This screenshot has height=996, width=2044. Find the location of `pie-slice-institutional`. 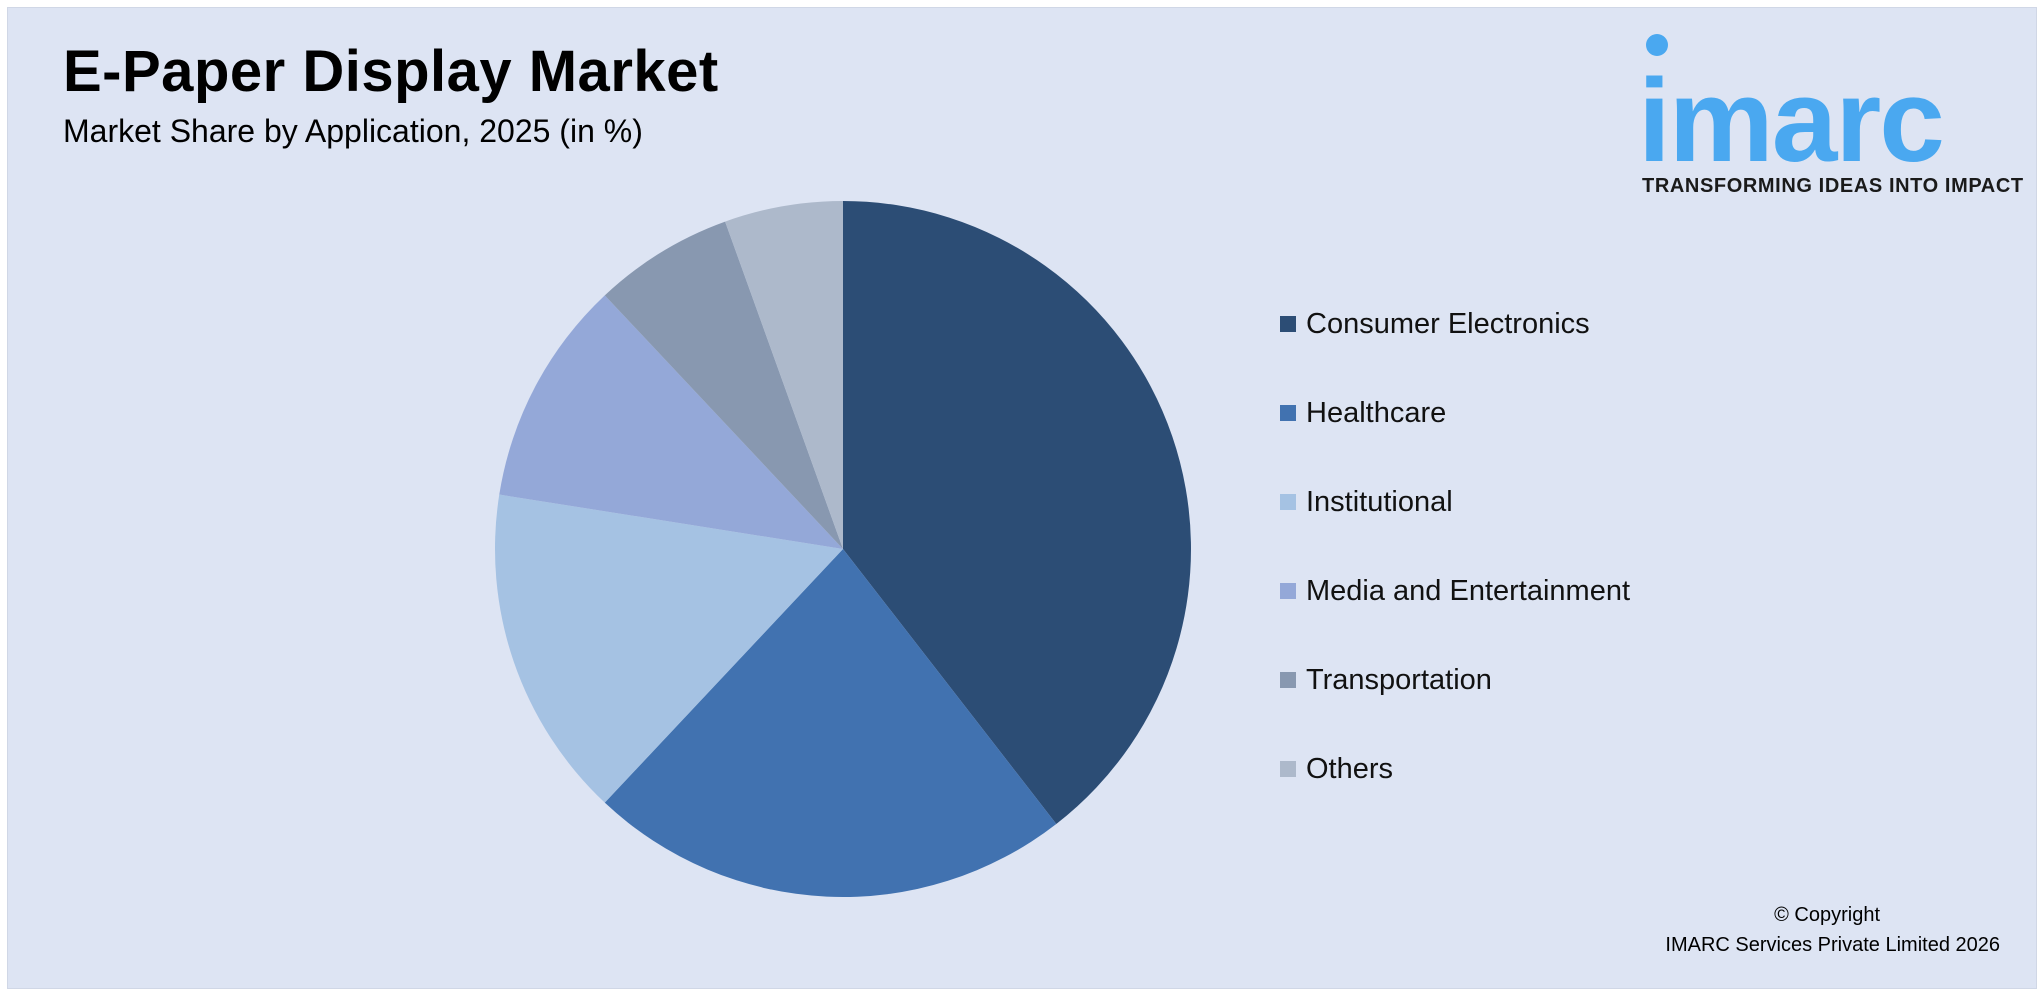

pie-slice-institutional is located at coordinates (668, 648).